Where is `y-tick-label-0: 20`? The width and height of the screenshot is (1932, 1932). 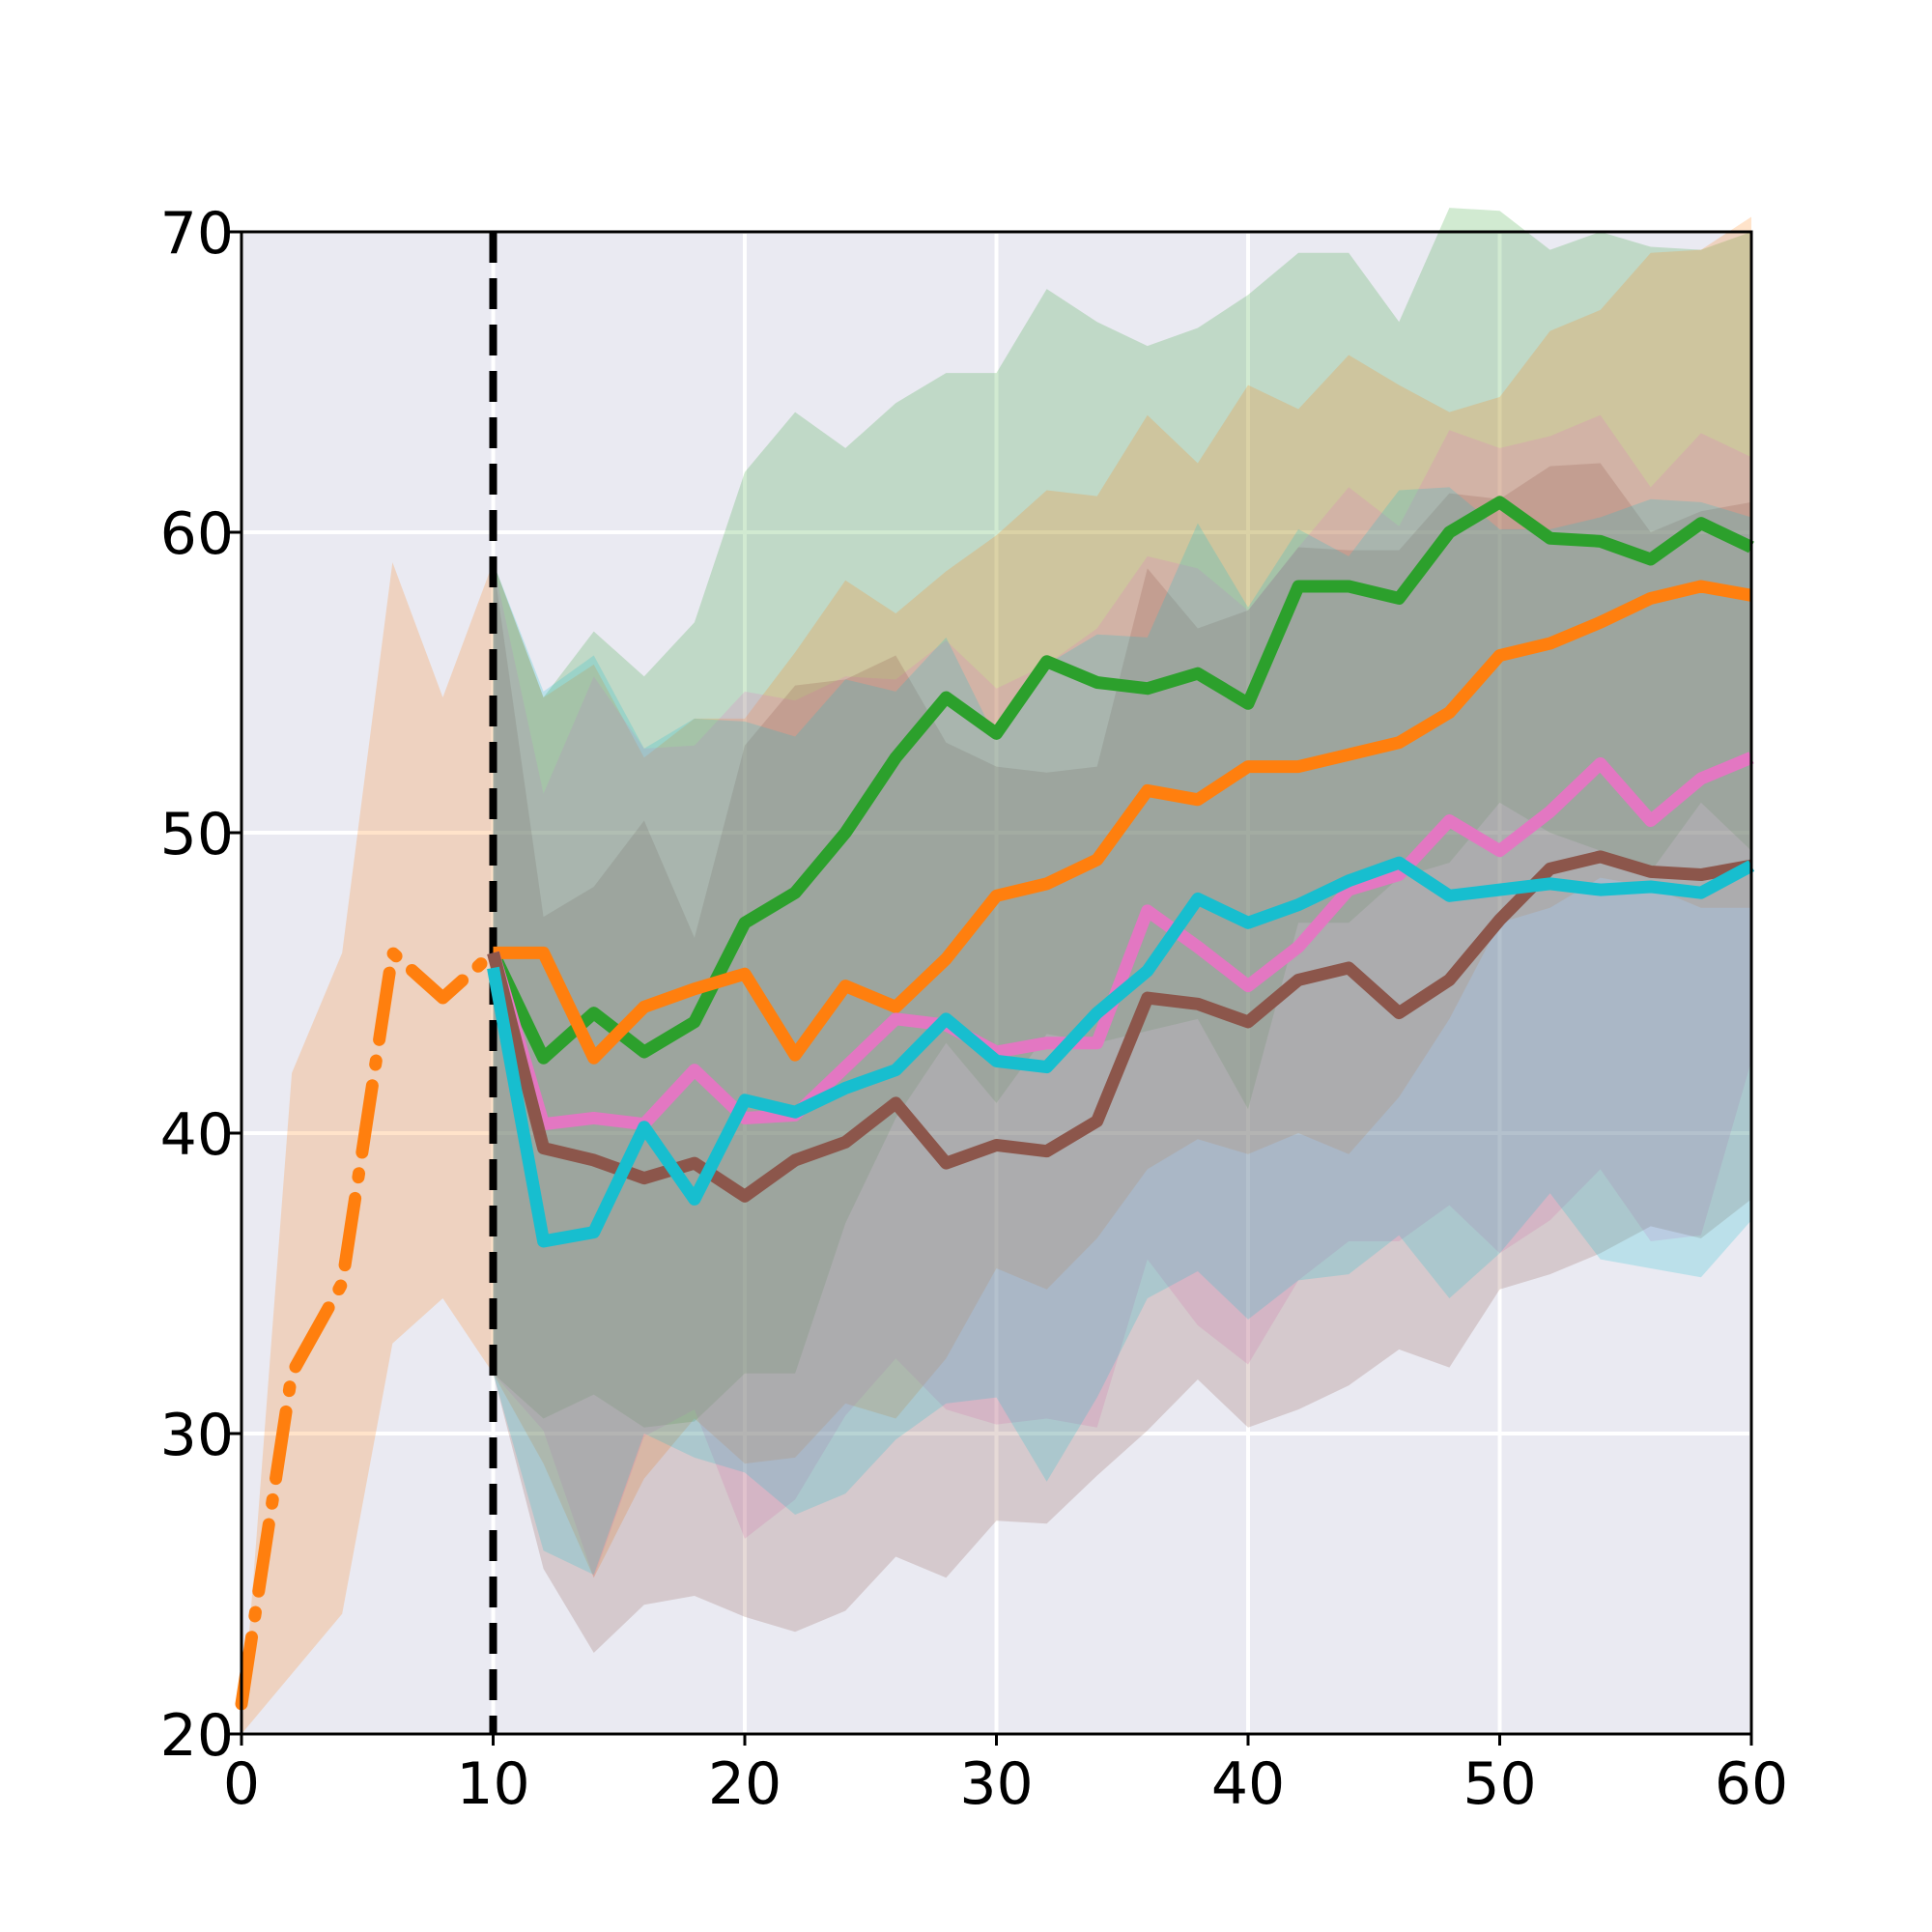
y-tick-label-0: 20 is located at coordinates (197, 1736).